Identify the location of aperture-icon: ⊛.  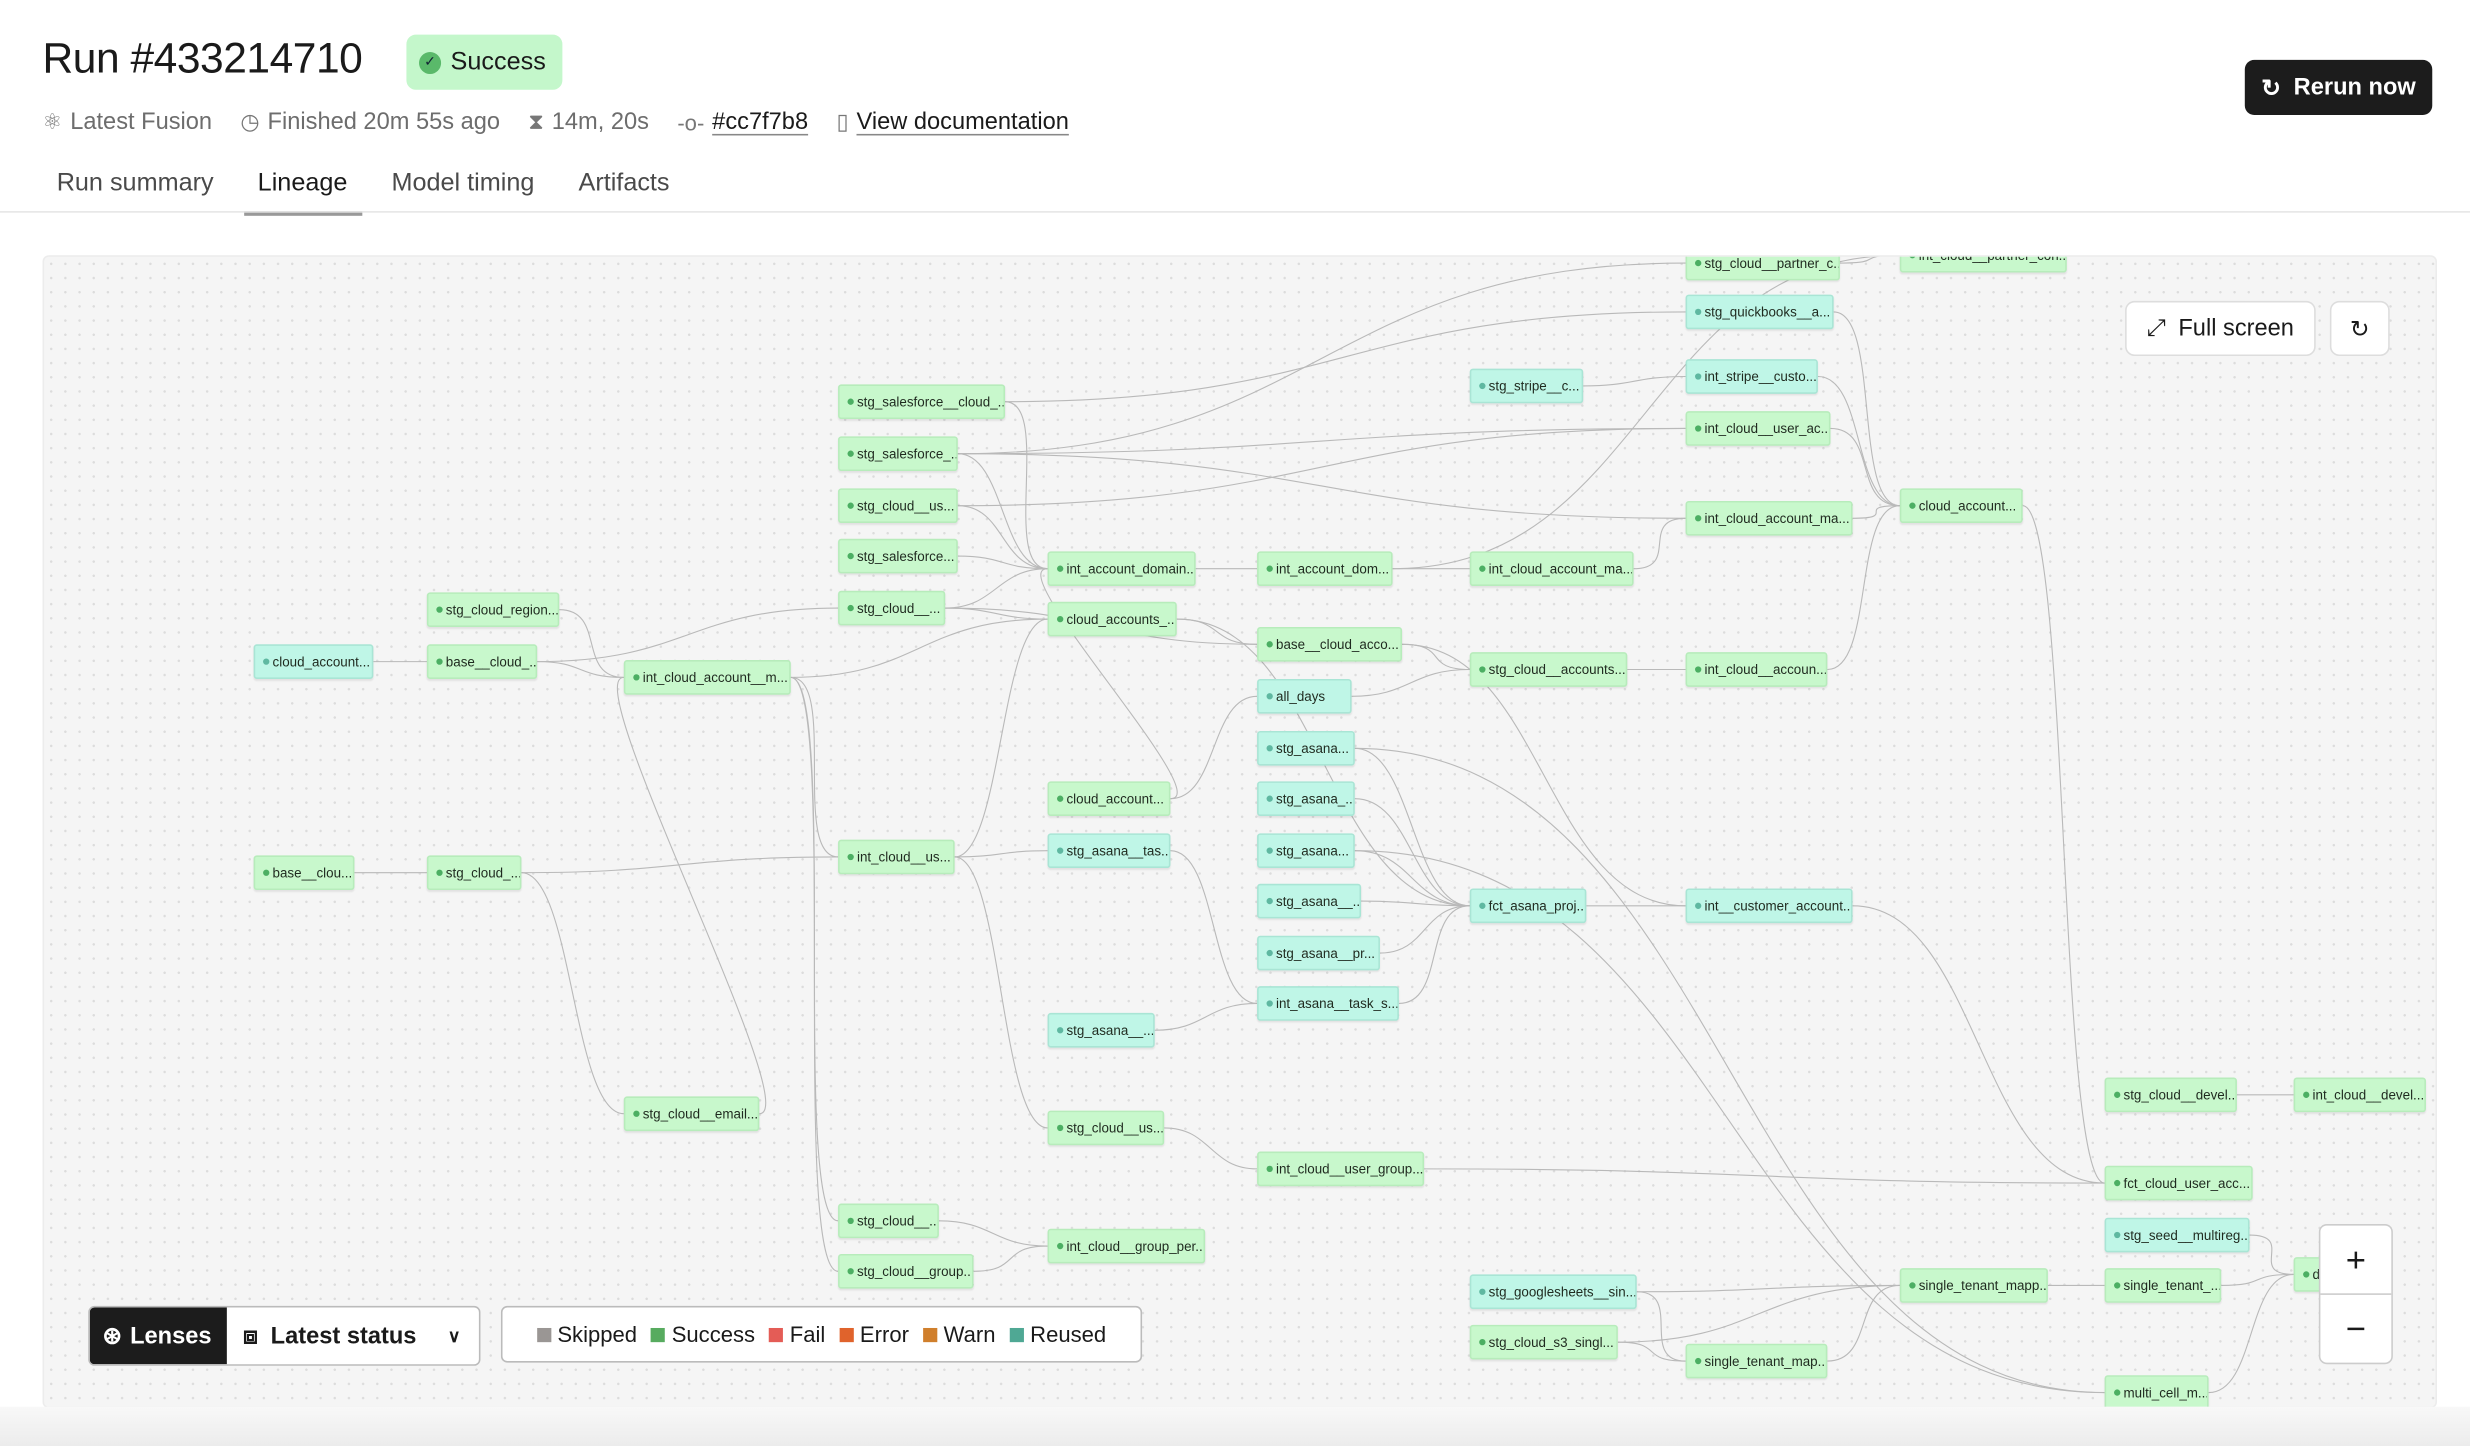
(112, 1337).